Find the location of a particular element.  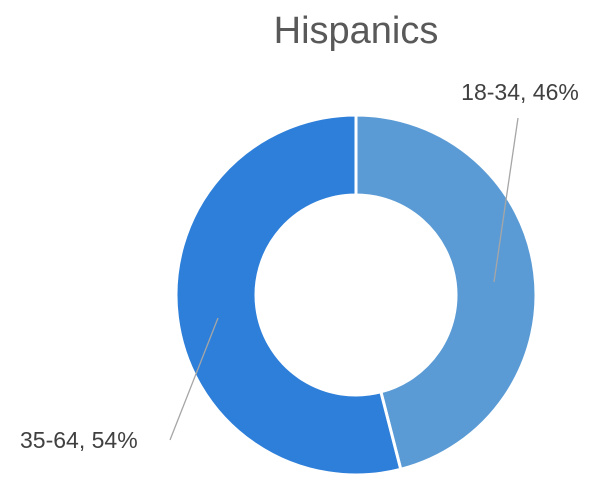

chart-title: Hispanics is located at coordinates (356, 31).